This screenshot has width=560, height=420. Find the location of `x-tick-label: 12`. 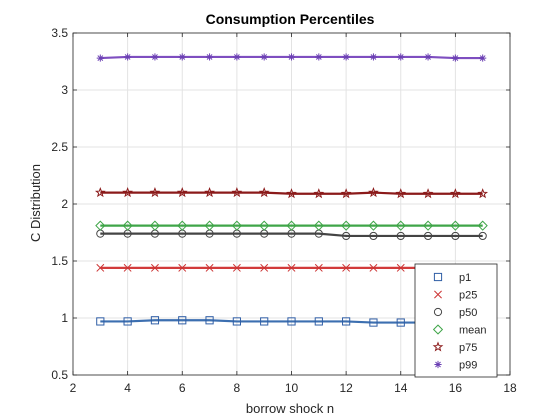

x-tick-label: 12 is located at coordinates (346, 388).